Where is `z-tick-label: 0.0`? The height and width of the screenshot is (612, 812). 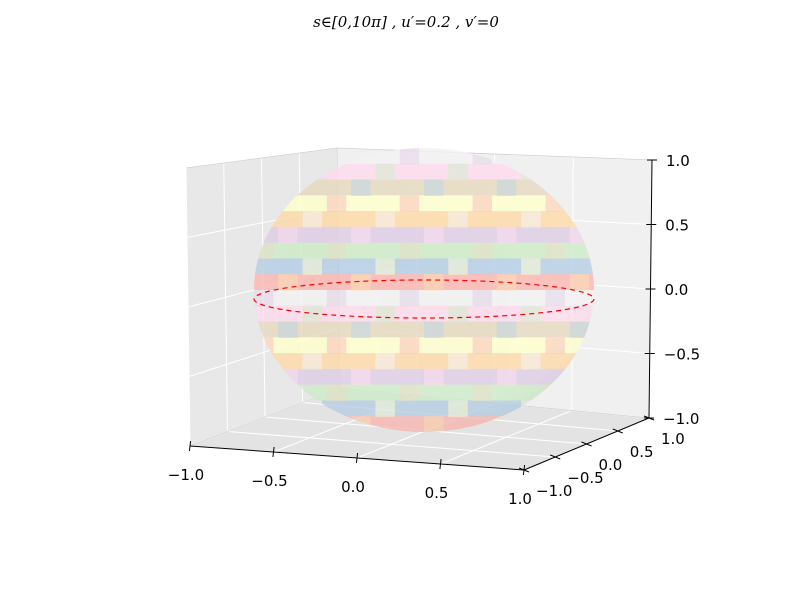
z-tick-label: 0.0 is located at coordinates (677, 290).